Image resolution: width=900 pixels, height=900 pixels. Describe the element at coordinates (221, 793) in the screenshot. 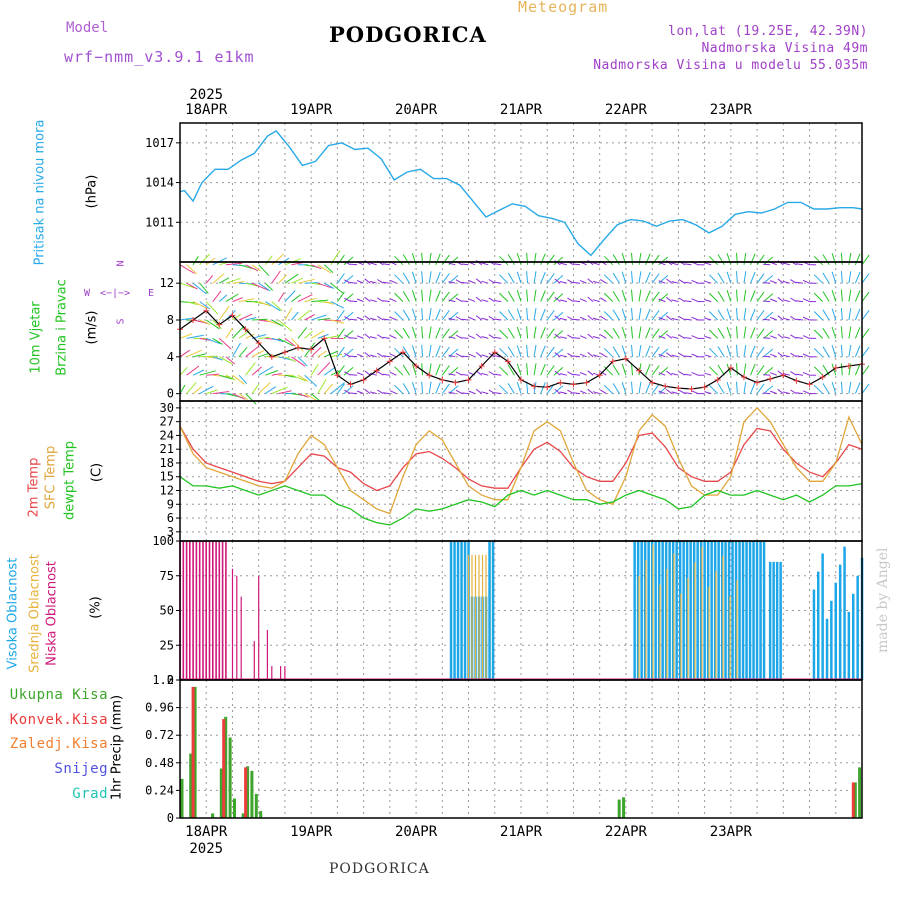

I see `total-rain-bar` at that location.